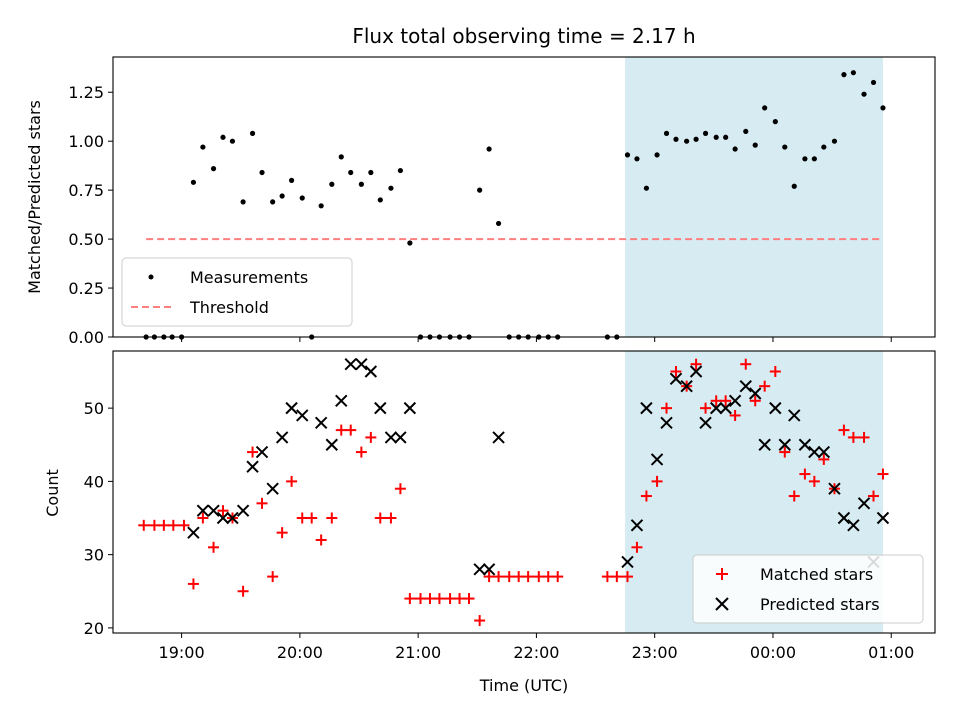 The width and height of the screenshot is (960, 720). Describe the element at coordinates (300, 652) in the screenshot. I see `x-tick-label: 20:00` at that location.